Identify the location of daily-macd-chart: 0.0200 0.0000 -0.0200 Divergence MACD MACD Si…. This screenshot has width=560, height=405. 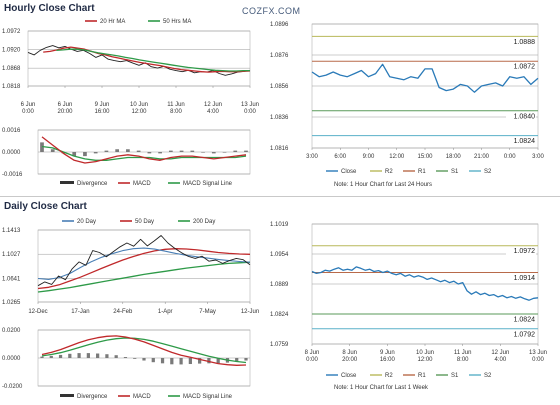
(126, 364).